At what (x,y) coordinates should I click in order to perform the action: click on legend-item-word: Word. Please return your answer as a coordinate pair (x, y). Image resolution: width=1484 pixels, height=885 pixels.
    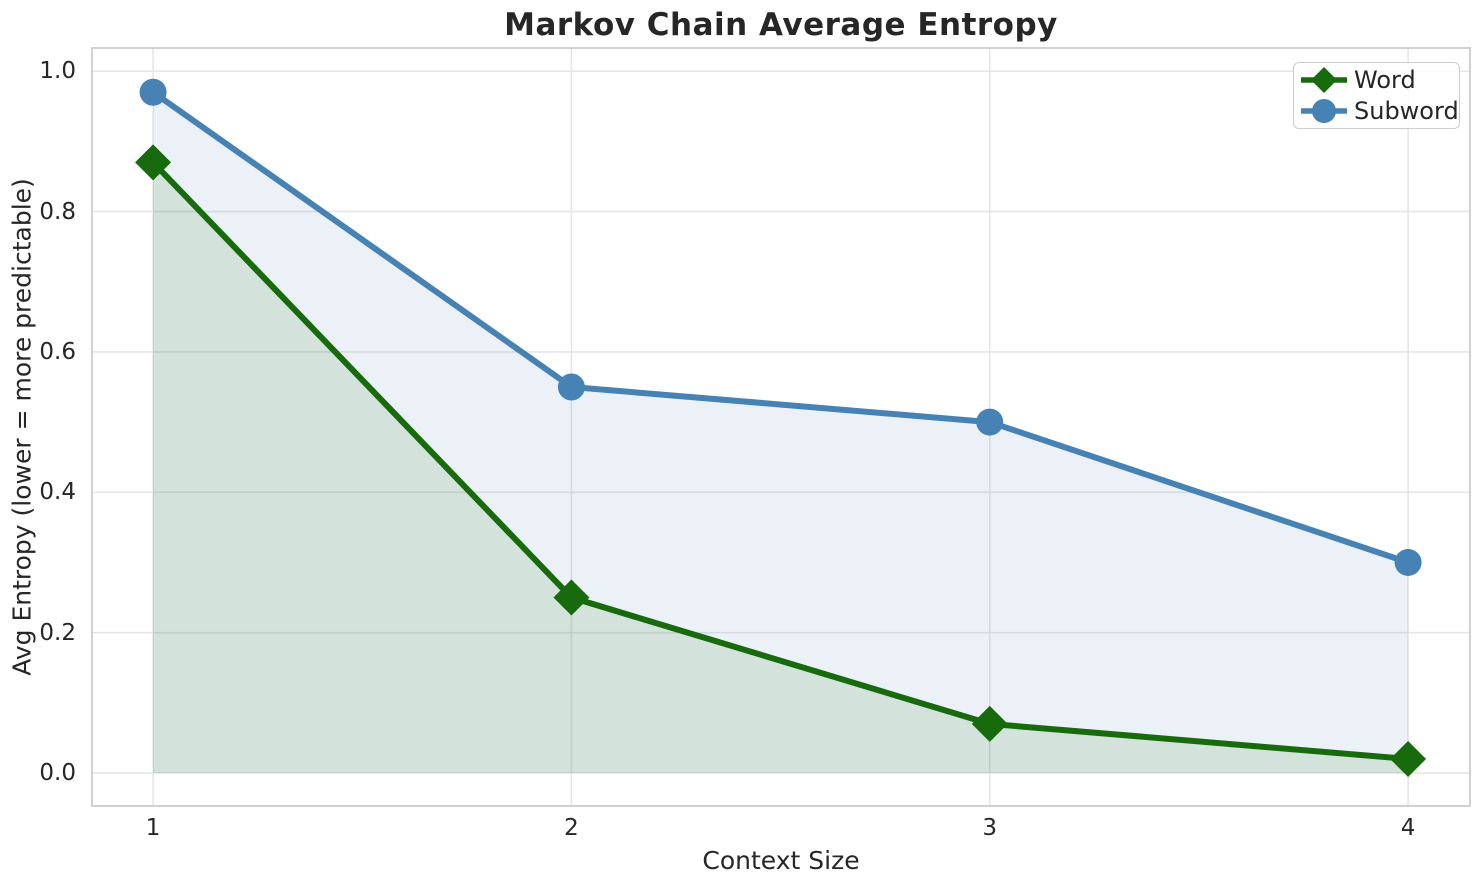
    Looking at the image, I should click on (1377, 80).